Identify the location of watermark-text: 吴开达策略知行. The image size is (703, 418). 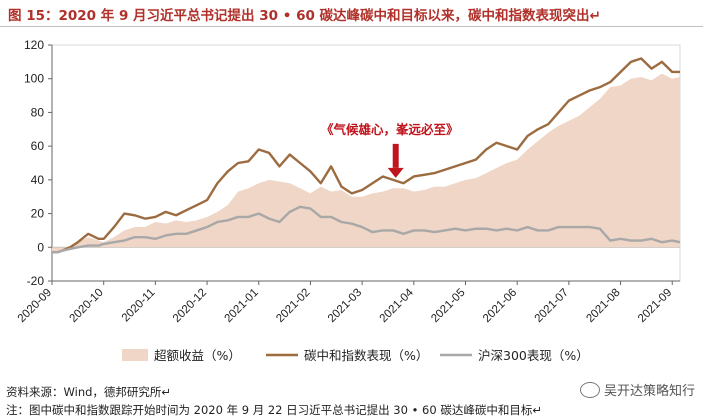
(649, 391).